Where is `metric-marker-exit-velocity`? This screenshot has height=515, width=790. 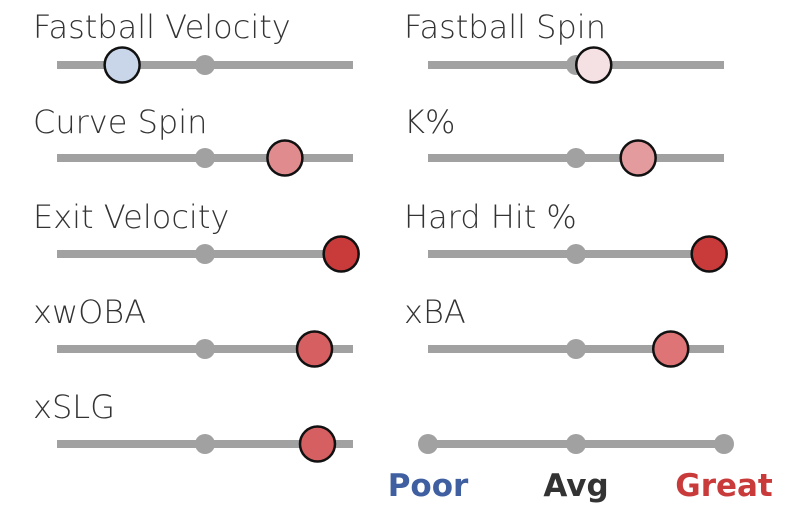 metric-marker-exit-velocity is located at coordinates (341, 254).